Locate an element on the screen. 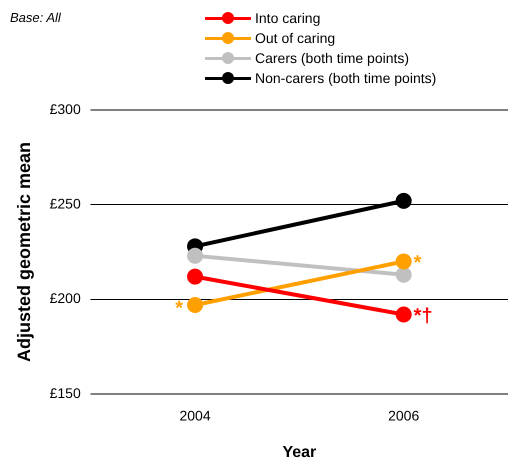  x-tick-label: 2006 is located at coordinates (404, 415).